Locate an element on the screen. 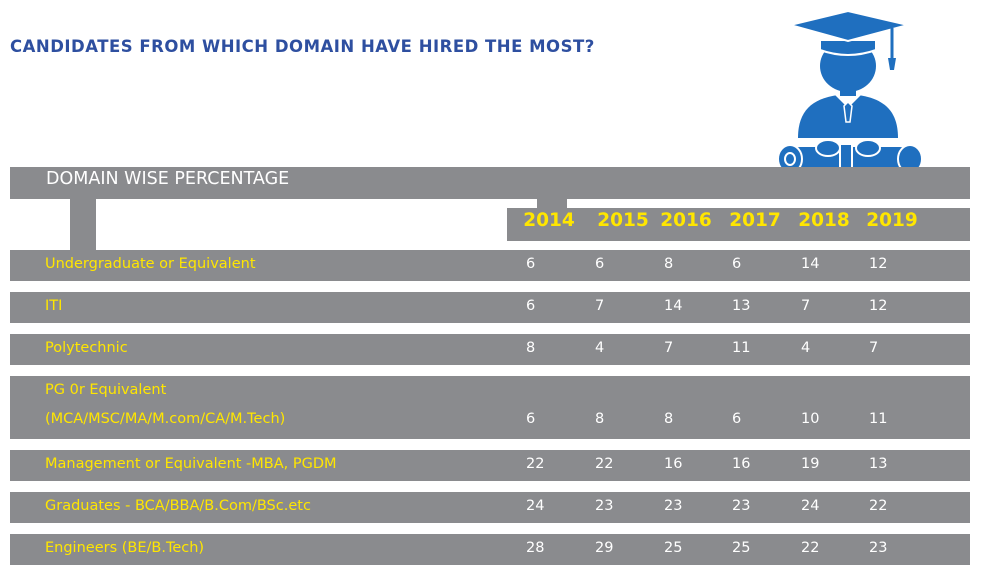 The image size is (981, 575). row-label: ITI is located at coordinates (54, 306).